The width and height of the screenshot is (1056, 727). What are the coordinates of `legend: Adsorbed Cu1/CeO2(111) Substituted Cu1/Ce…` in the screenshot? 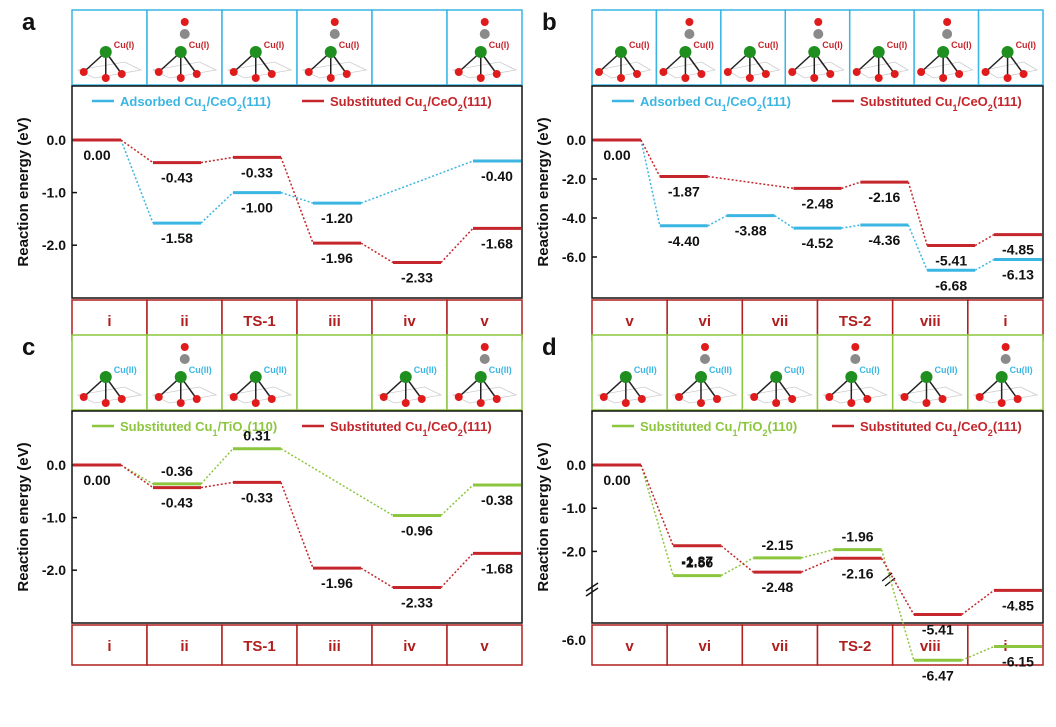 It's located at (292, 103).